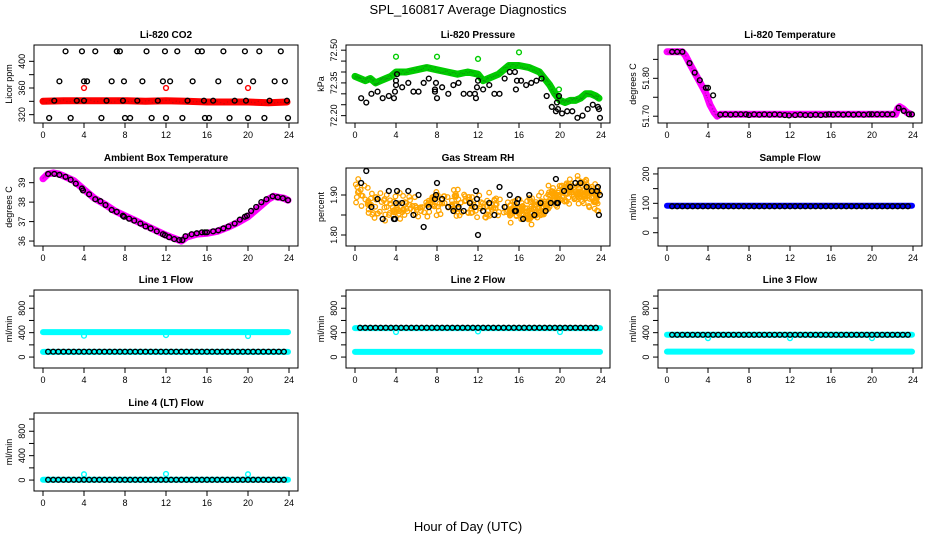 This screenshot has width=936, height=540. Describe the element at coordinates (872, 135) in the screenshot. I see `x-tick-label: 20` at that location.